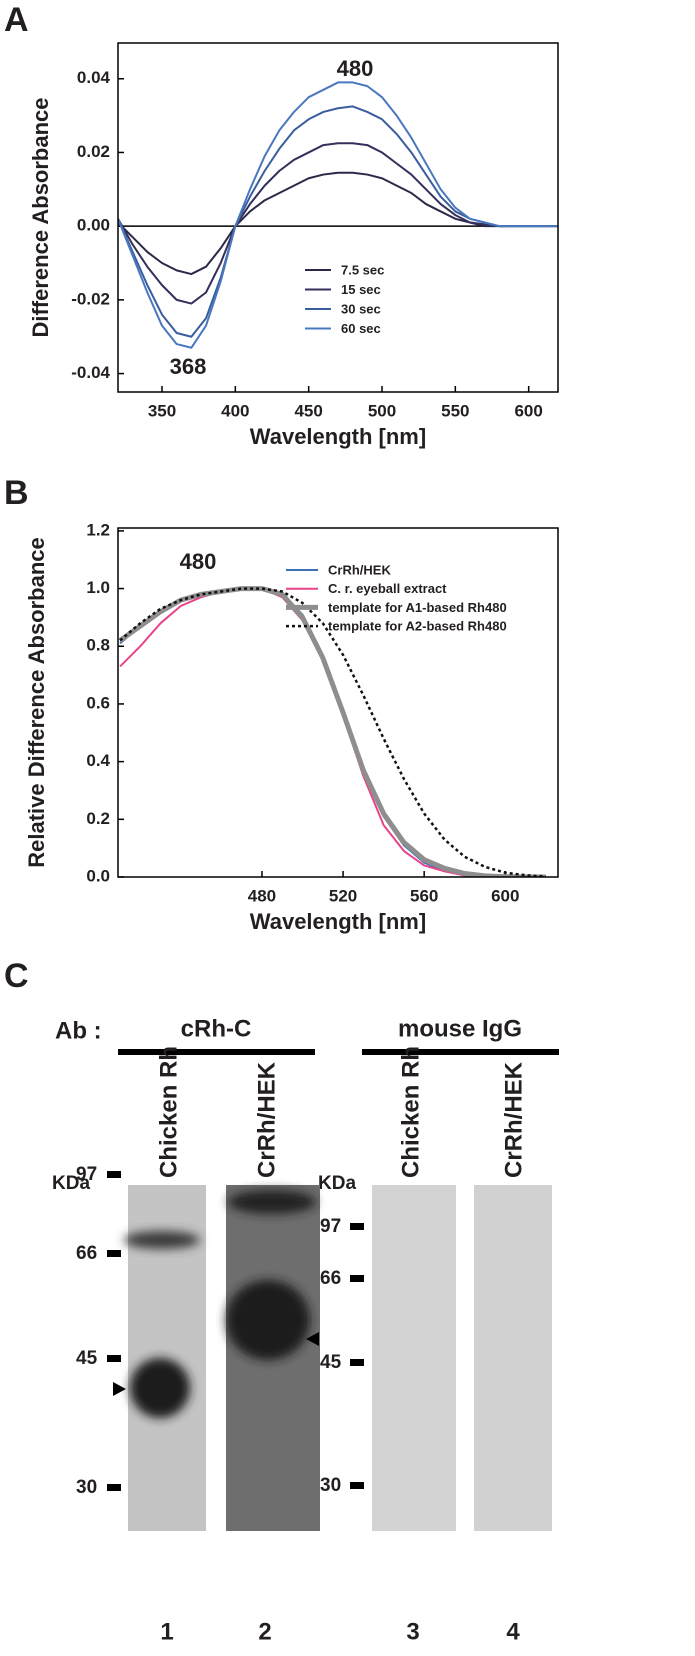  I want to click on lane-number: 1, so click(166, 1631).